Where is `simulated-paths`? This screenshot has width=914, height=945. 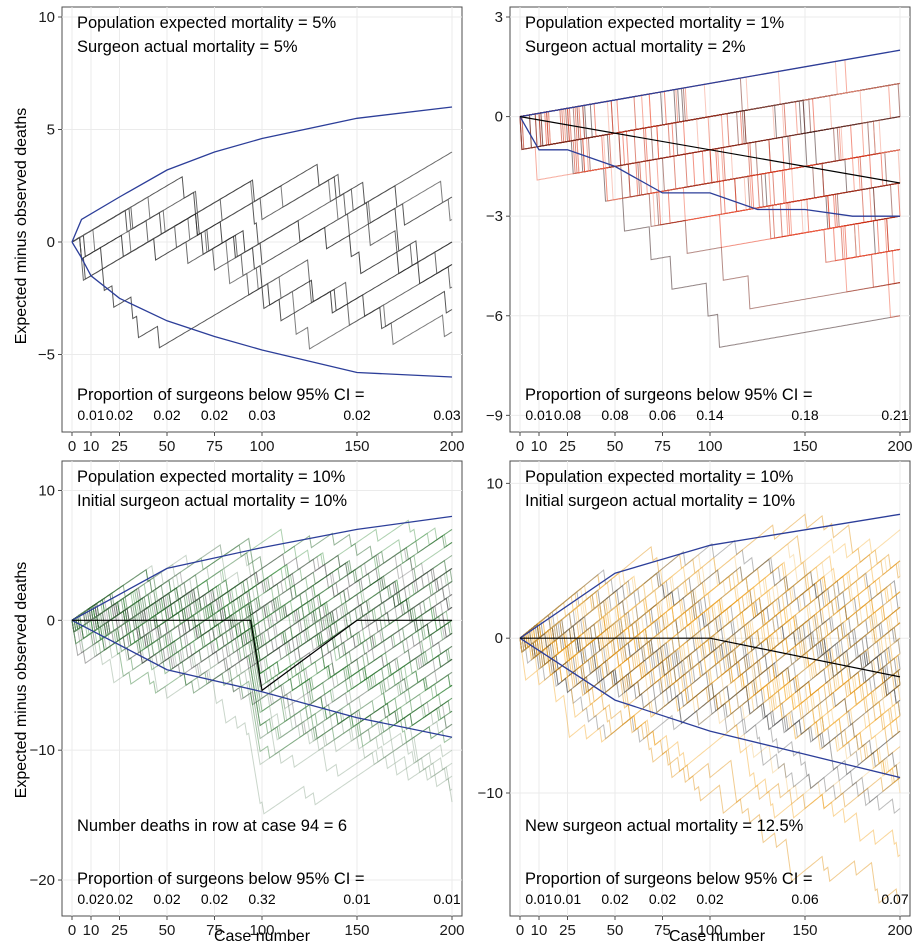
simulated-paths is located at coordinates (262, 667).